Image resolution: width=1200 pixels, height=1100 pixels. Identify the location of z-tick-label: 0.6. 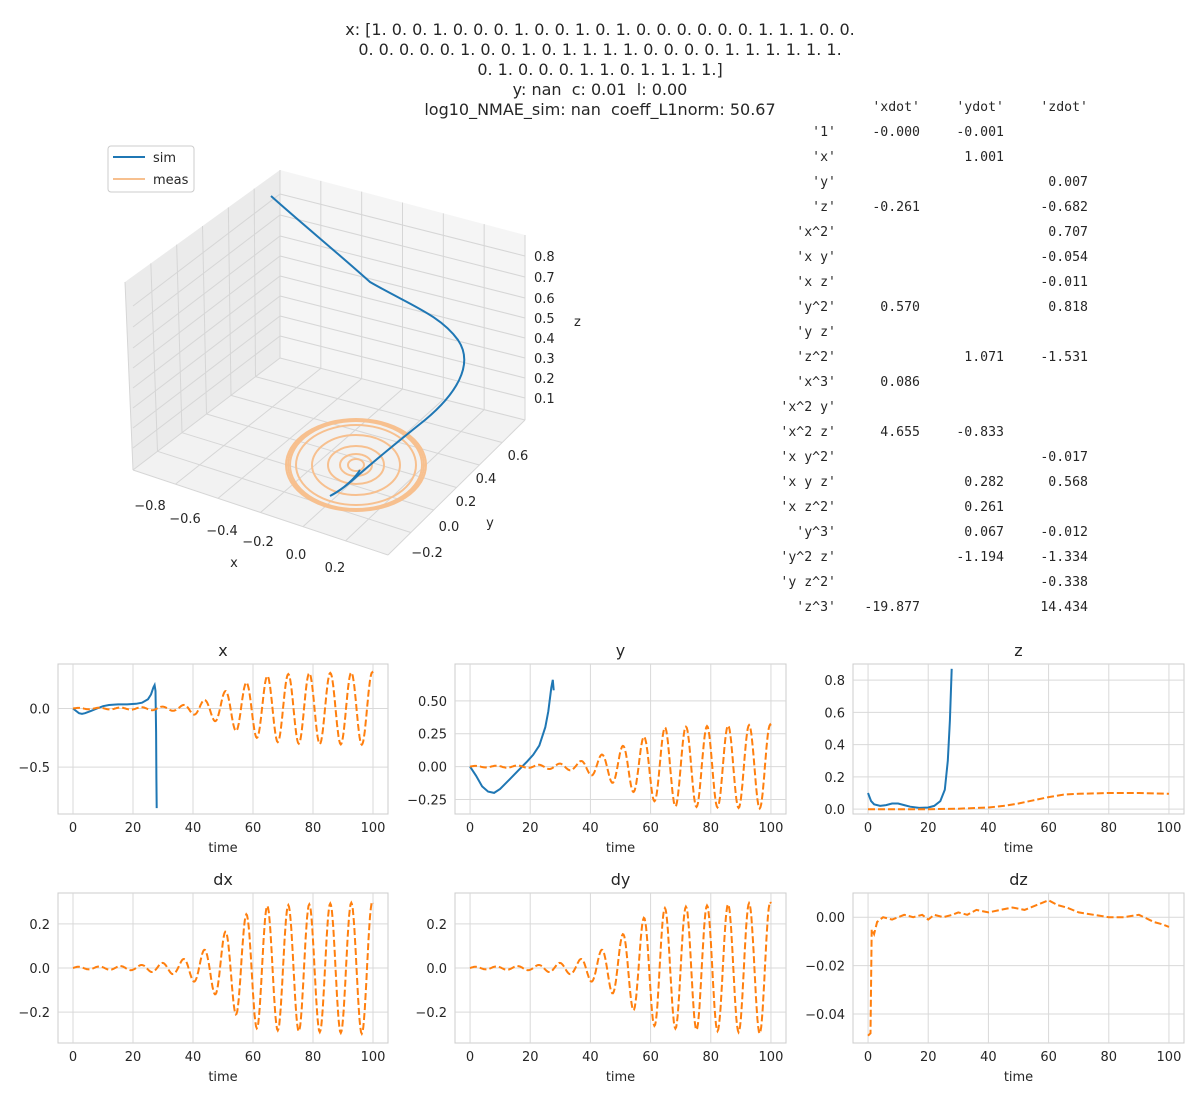
(544, 299).